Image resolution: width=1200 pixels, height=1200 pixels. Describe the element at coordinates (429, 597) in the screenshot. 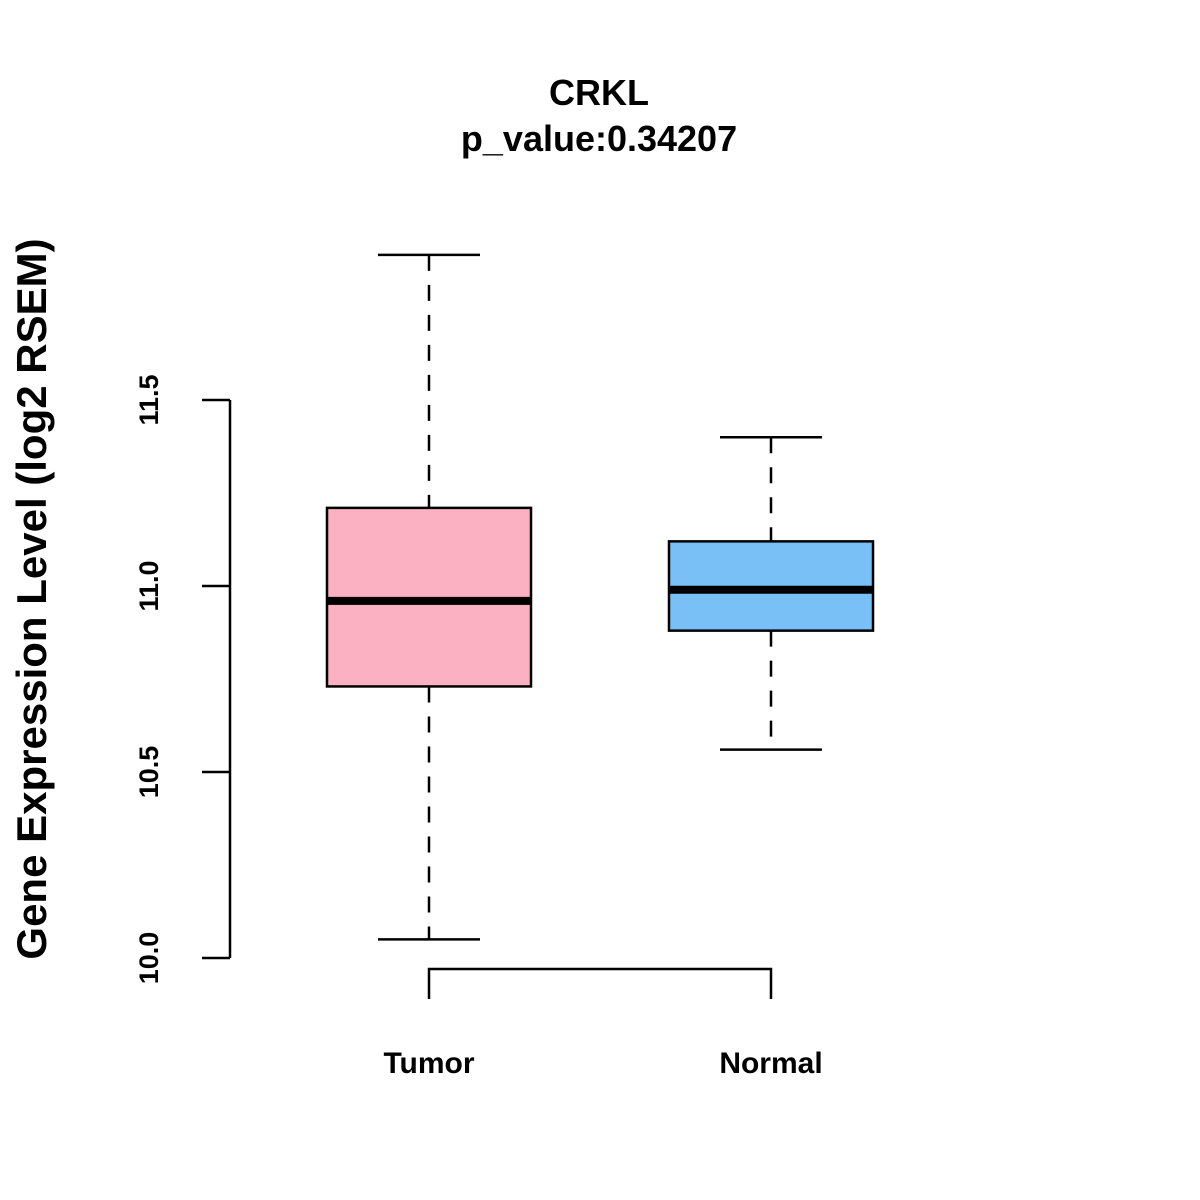

I see `box-tumor` at that location.